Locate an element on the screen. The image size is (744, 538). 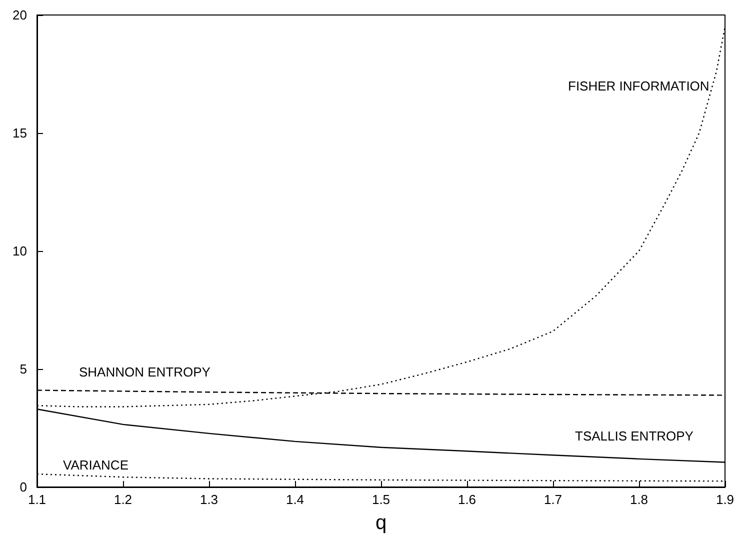
x-tick-label: 1.6 is located at coordinates (467, 499).